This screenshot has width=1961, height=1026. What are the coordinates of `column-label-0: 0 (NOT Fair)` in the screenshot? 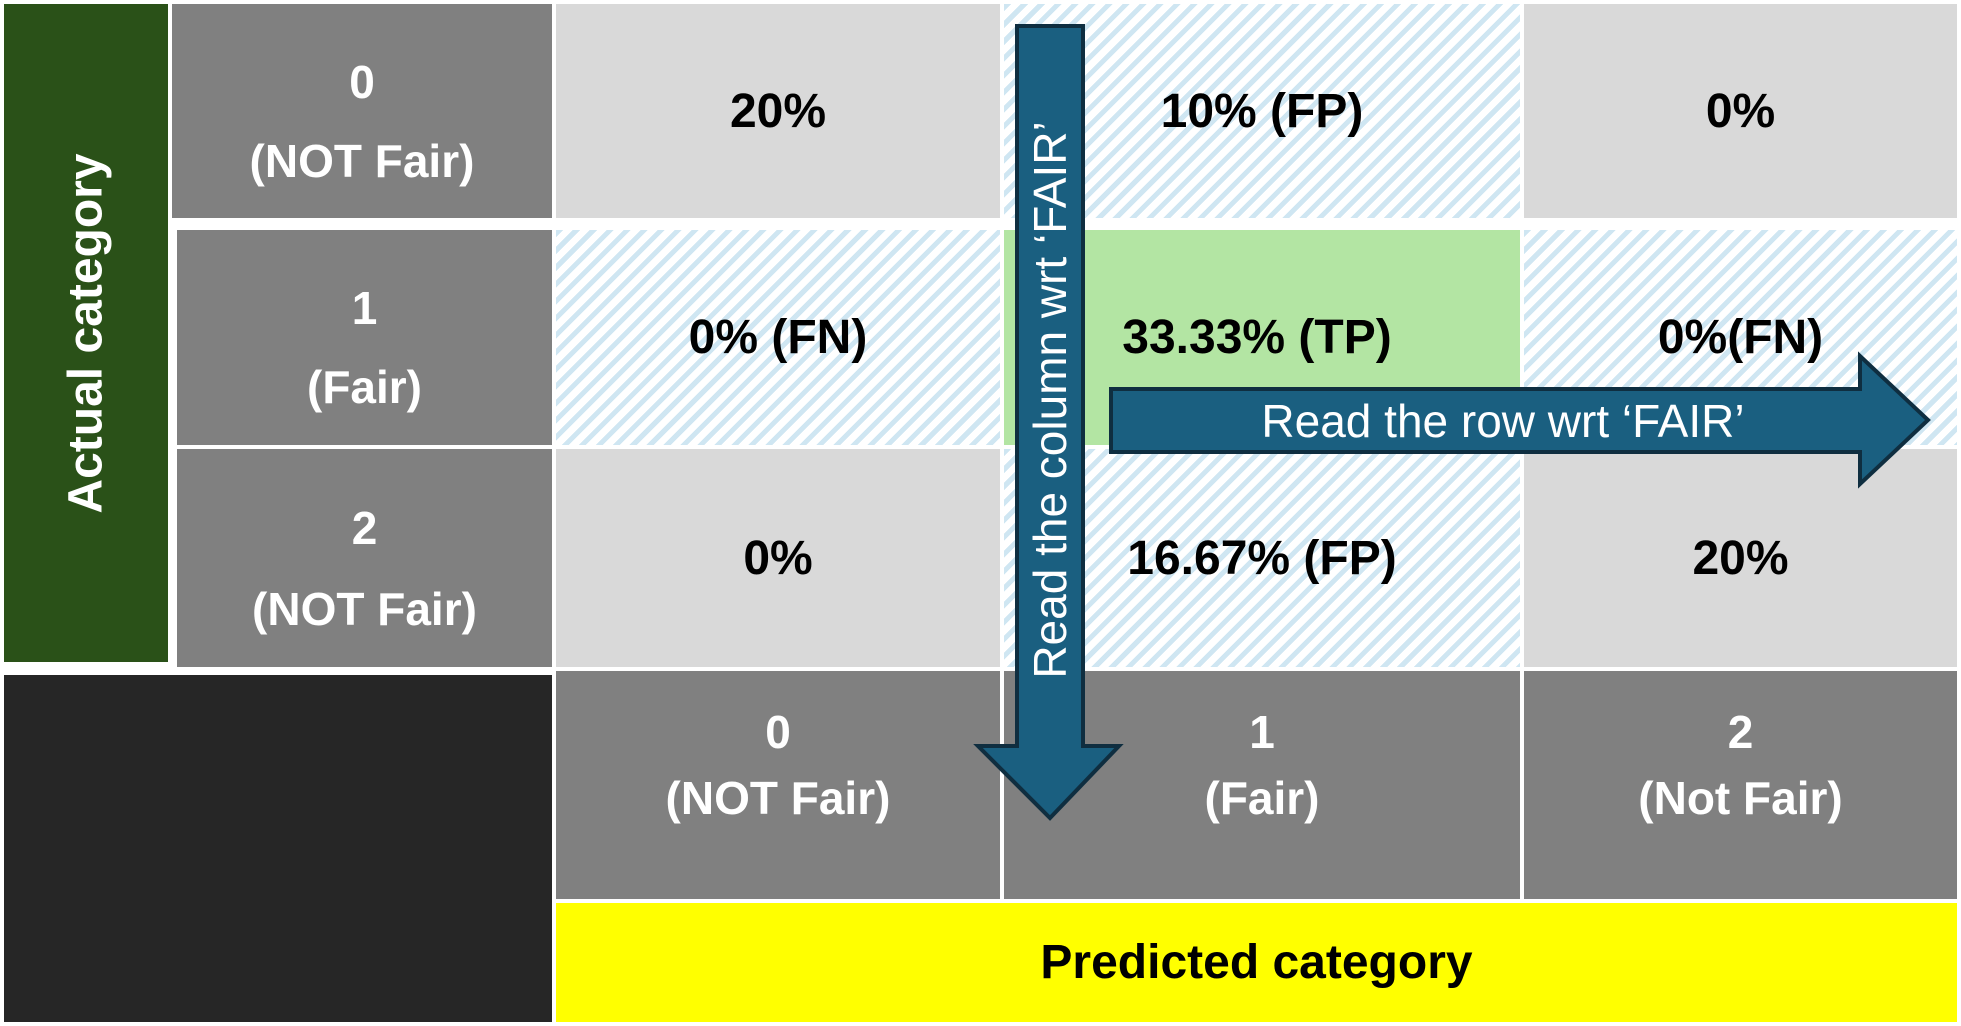 It's located at (778, 785).